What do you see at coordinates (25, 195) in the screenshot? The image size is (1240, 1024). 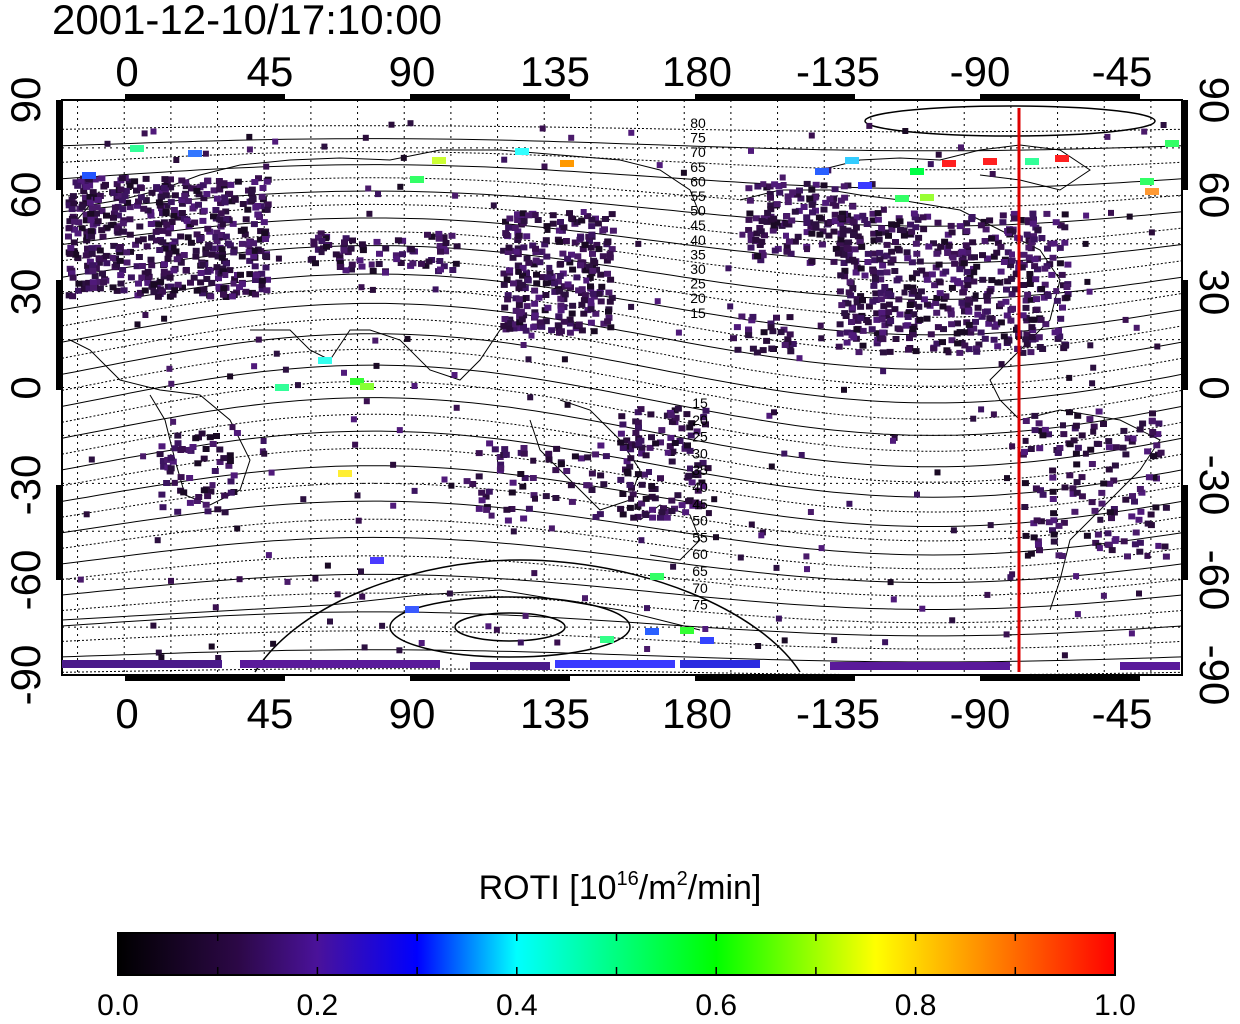 I see `left-lat-tick-label: 60` at bounding box center [25, 195].